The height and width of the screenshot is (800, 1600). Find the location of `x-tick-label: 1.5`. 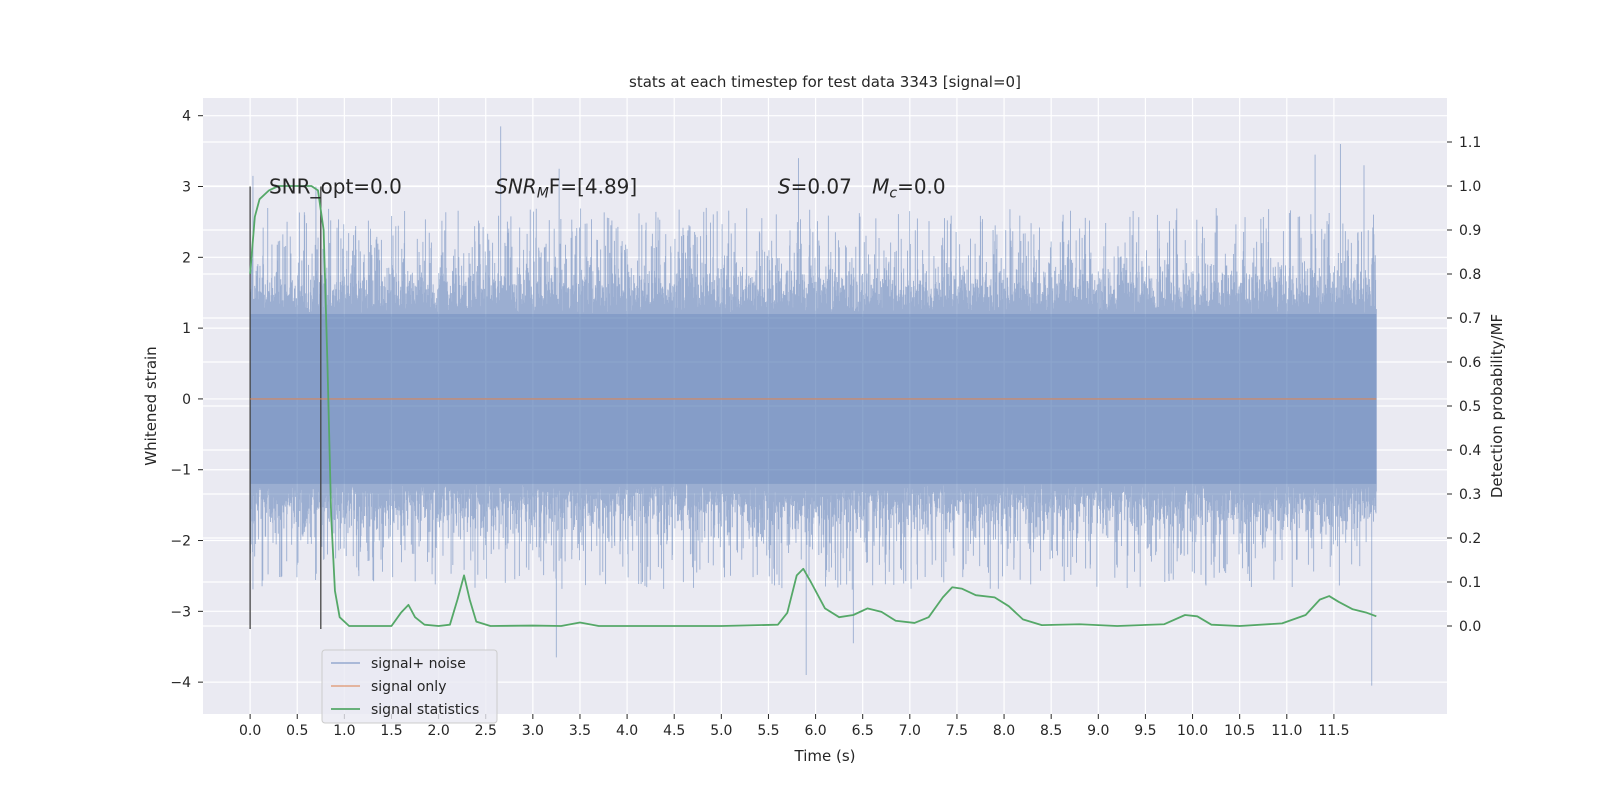

x-tick-label: 1.5 is located at coordinates (391, 731).